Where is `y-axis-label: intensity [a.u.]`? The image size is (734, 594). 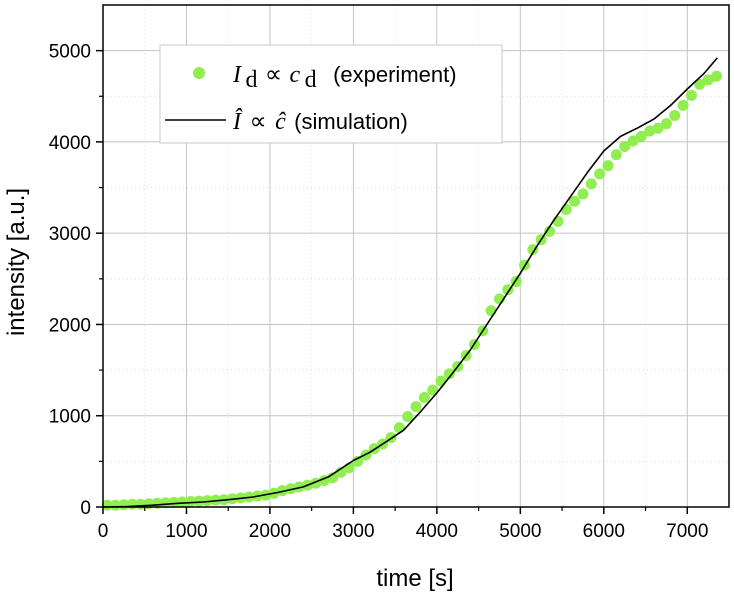
y-axis-label: intensity [a.u.] is located at coordinates (16, 262).